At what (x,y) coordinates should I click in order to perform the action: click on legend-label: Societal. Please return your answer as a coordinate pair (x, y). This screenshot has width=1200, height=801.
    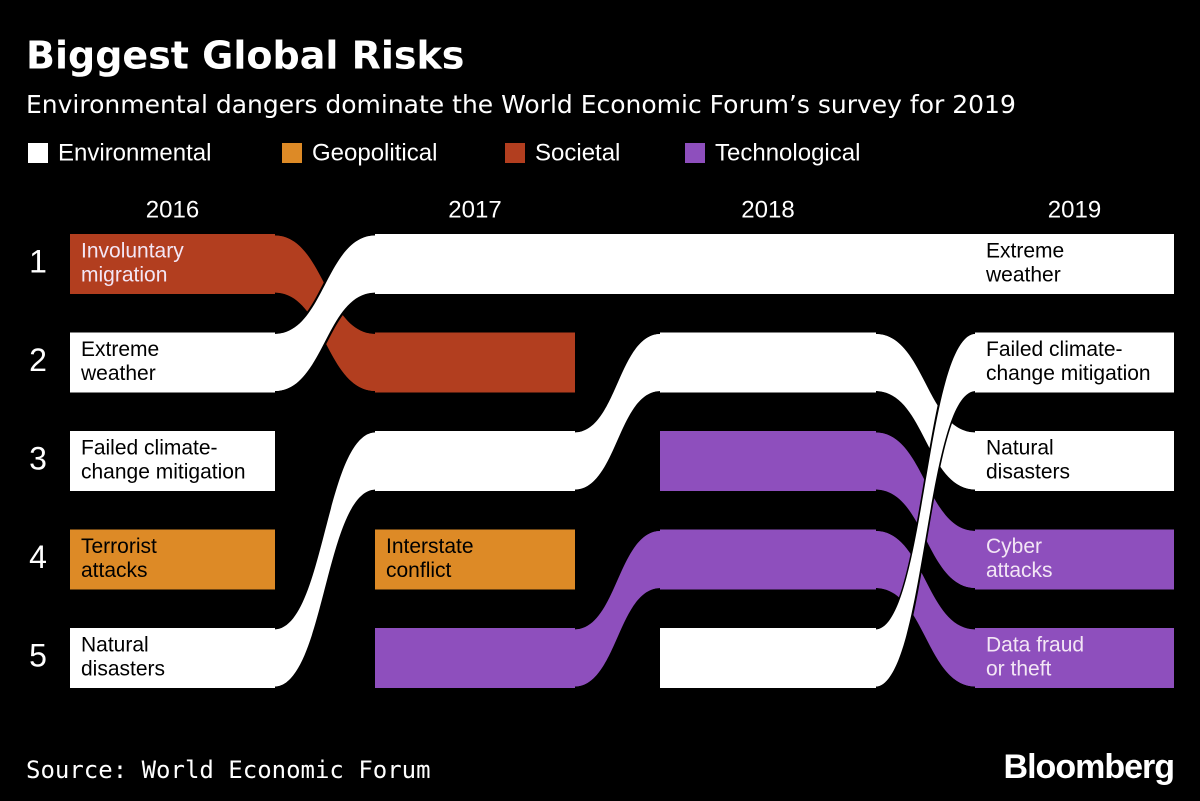
    Looking at the image, I should click on (577, 152).